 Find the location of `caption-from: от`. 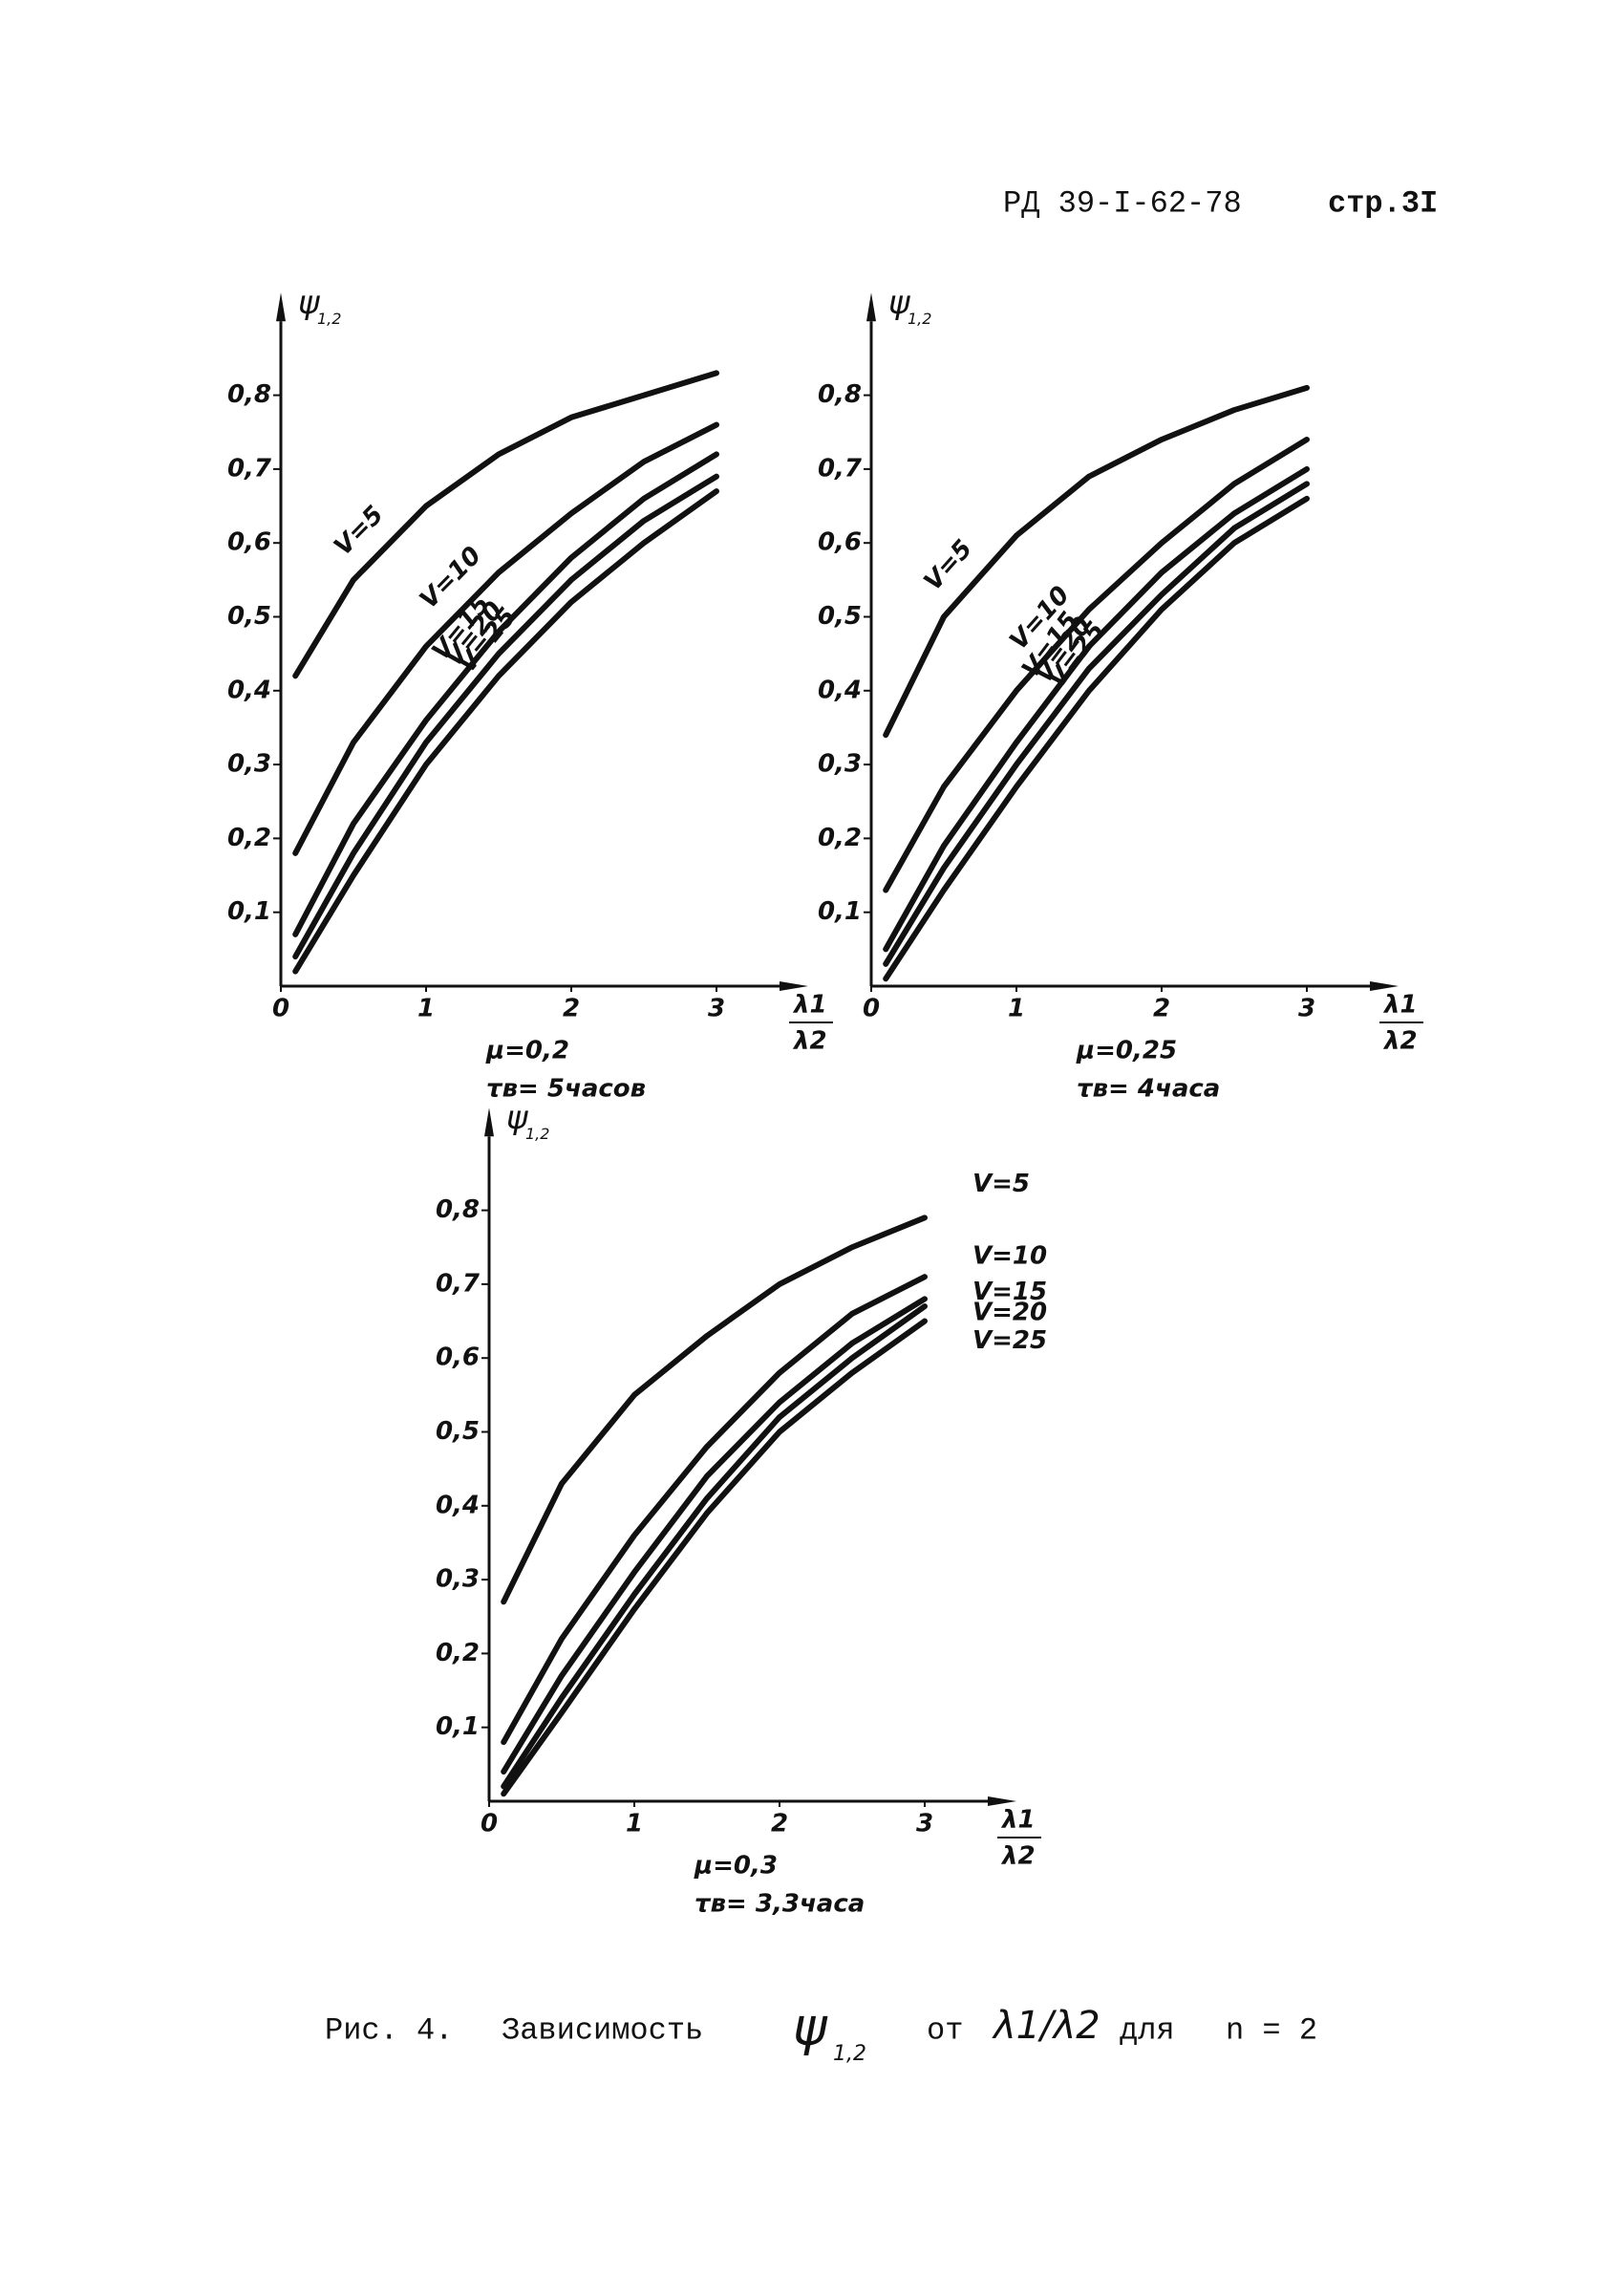

caption-from: от is located at coordinates (945, 2030).